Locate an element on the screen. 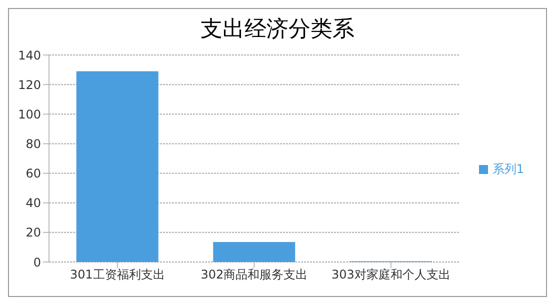 This screenshot has width=555, height=305. y-tick-label: 80 is located at coordinates (33, 143).